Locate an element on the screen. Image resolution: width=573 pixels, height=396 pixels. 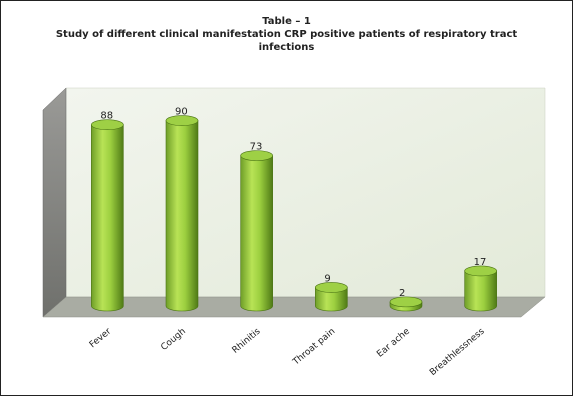
data-label: 73 is located at coordinates (256, 147).